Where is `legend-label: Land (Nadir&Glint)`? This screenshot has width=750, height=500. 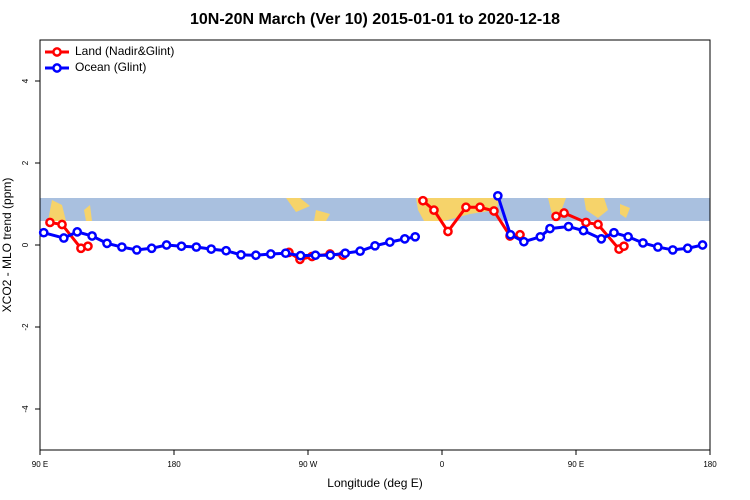
legend-label: Land (Nadir&Glint) is located at coordinates (124, 51).